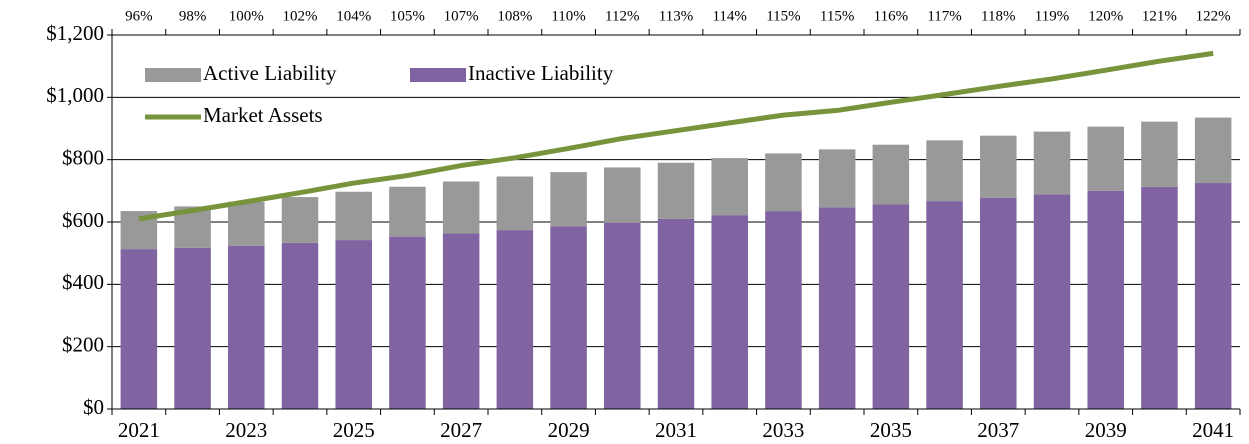  Describe the element at coordinates (622, 16) in the screenshot. I see `funded-ratio-label: 112%` at that location.